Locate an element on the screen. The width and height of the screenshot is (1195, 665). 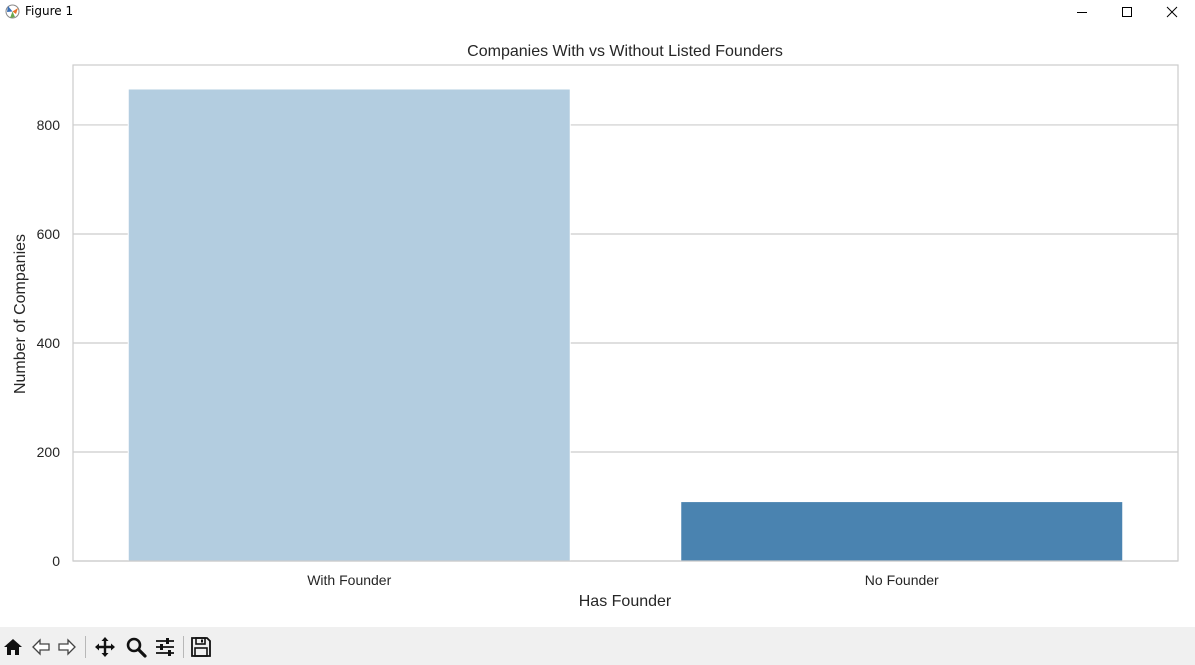
minimize-button is located at coordinates (1082, 12).